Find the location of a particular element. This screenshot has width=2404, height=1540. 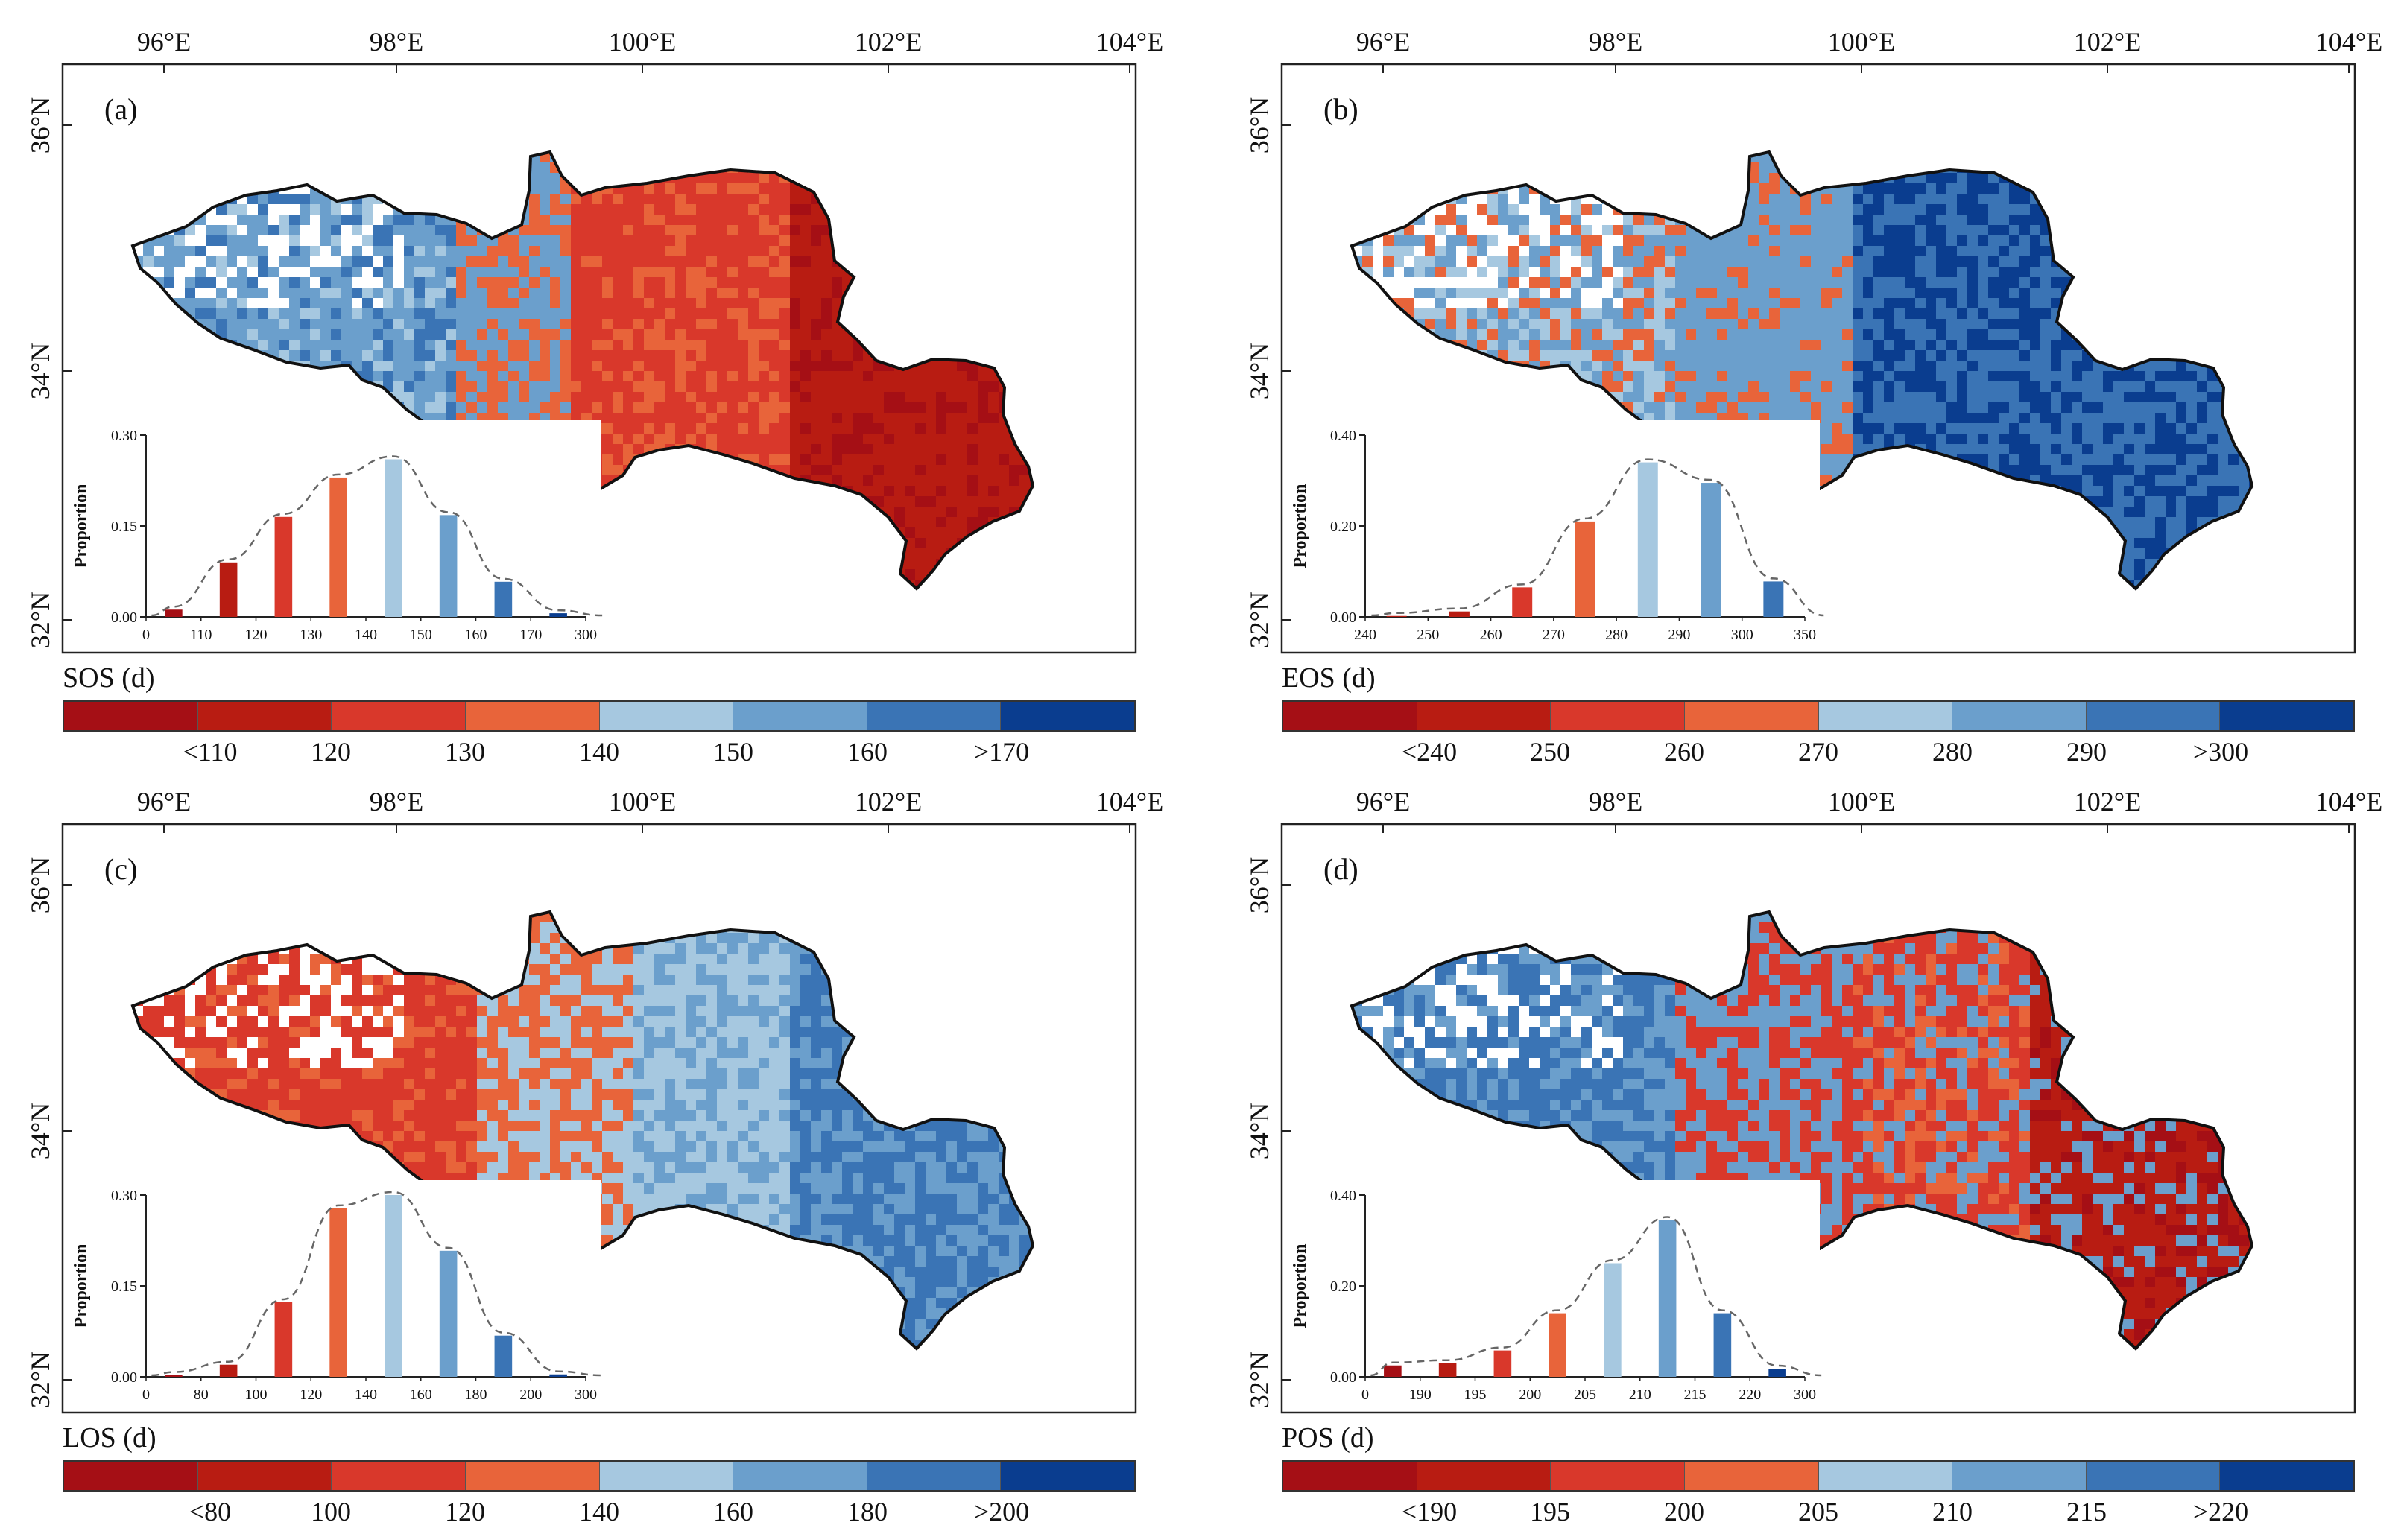

y-tick-label: 0.20 is located at coordinates (1343, 1286).